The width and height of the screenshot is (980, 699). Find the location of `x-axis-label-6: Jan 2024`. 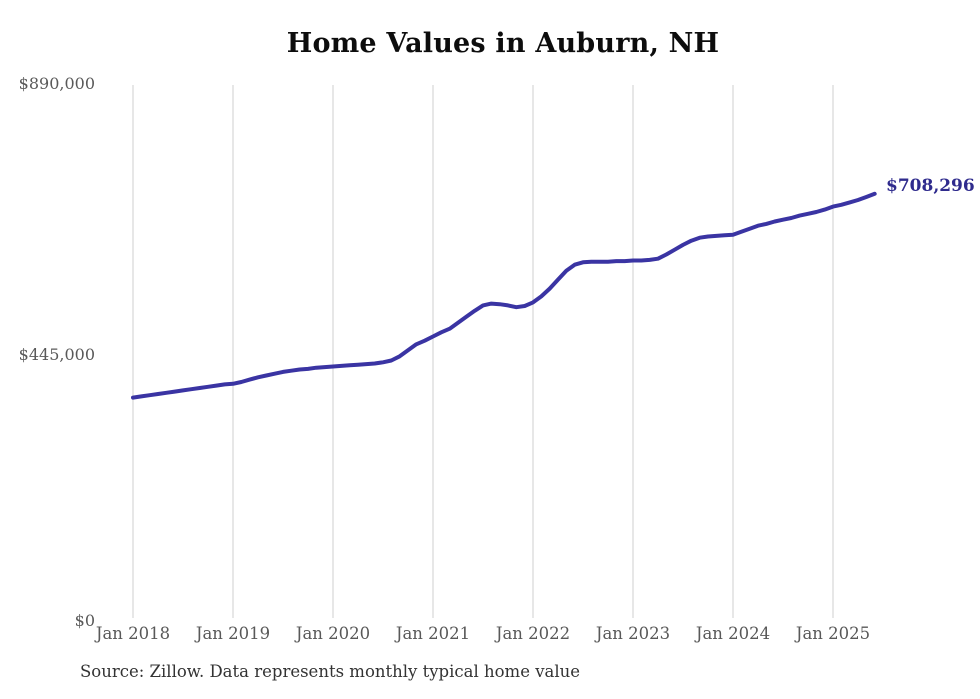

x-axis-label-6: Jan 2024 is located at coordinates (733, 633).